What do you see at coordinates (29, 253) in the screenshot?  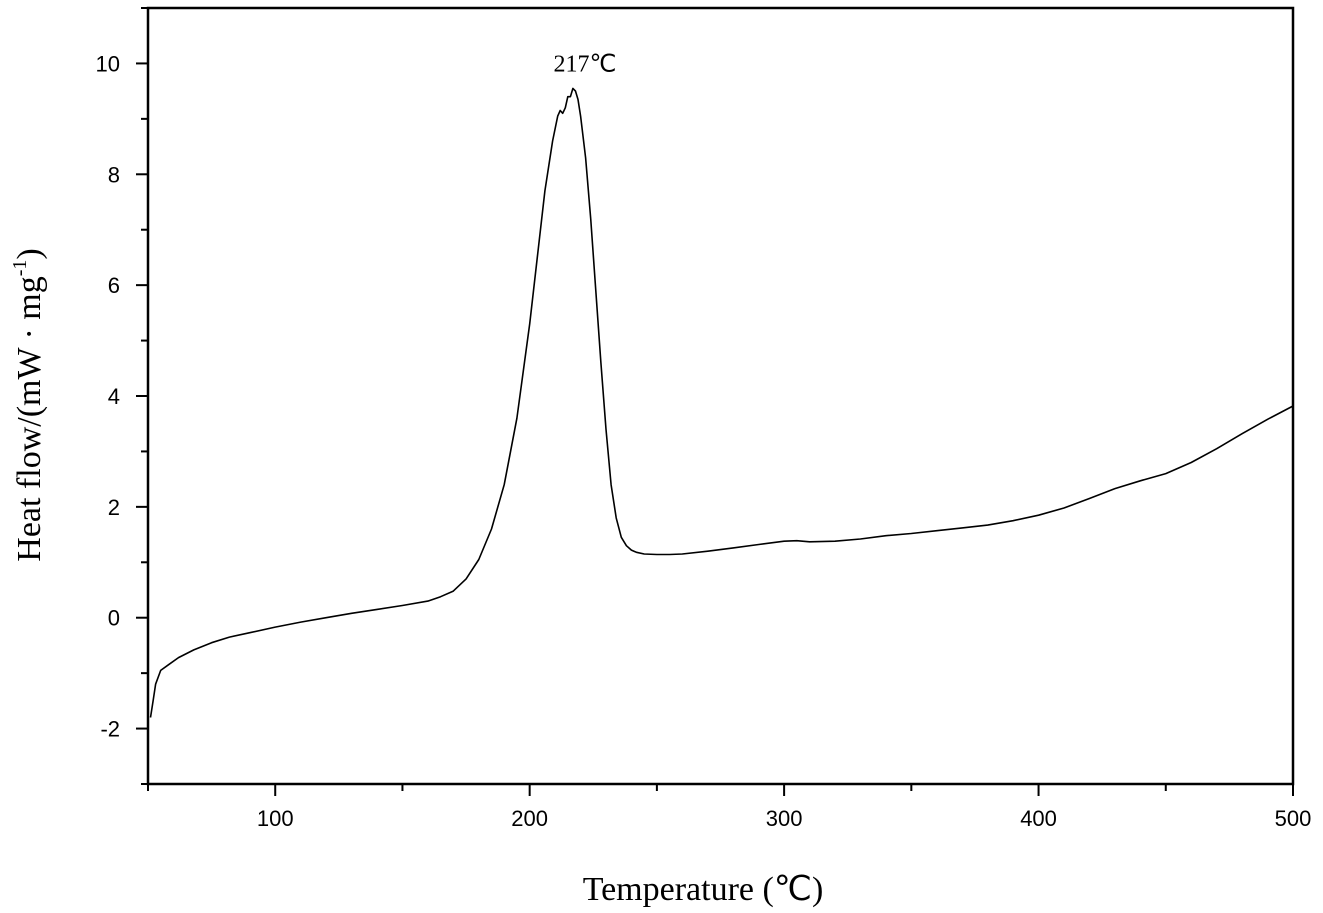 I see `y-axis-title-close: )` at bounding box center [29, 253].